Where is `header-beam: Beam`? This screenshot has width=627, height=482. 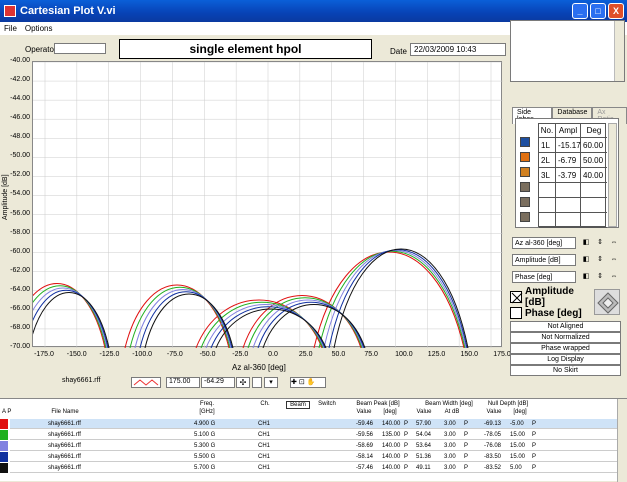
header-beam: Beam is located at coordinates (298, 405).